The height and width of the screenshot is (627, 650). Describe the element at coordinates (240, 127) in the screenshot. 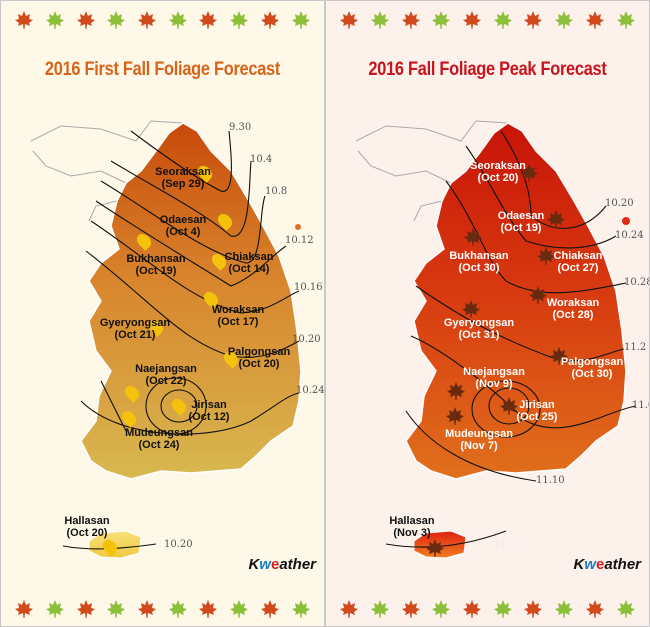

I see `isoline-label: 9.30` at that location.